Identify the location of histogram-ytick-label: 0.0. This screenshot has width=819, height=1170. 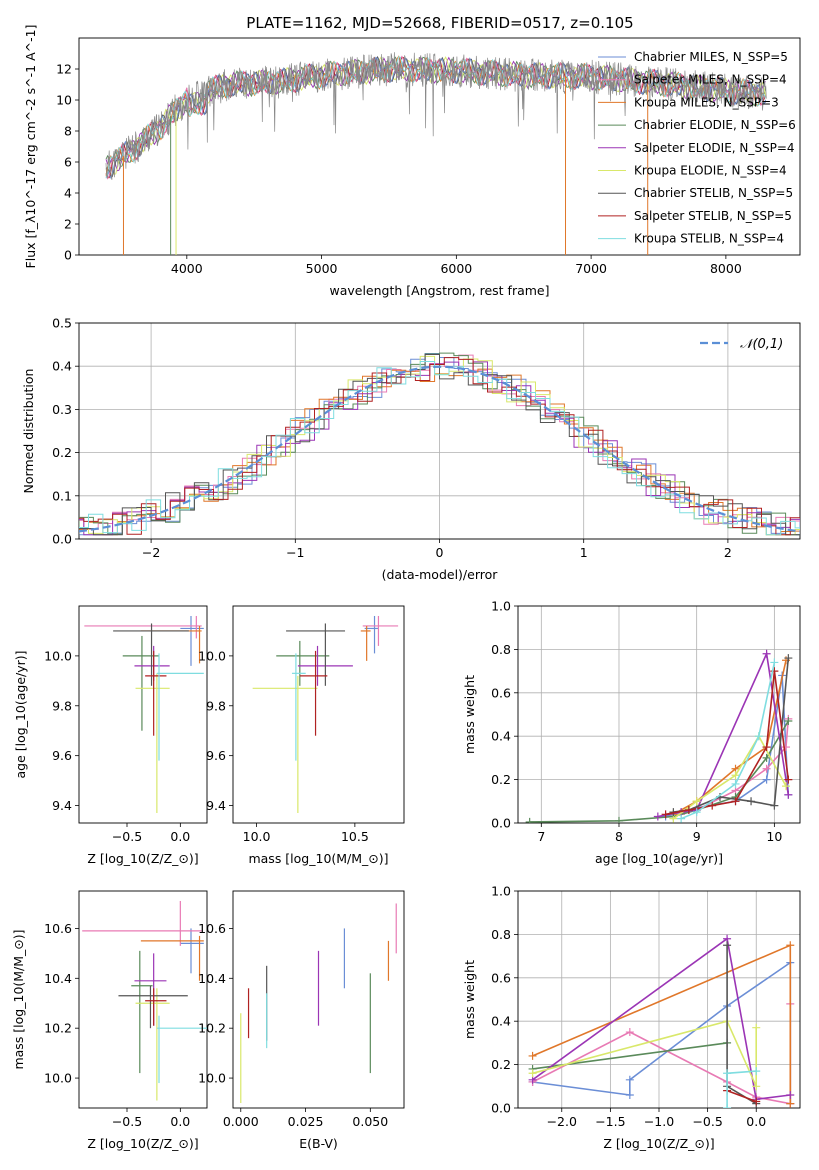
(62, 539).